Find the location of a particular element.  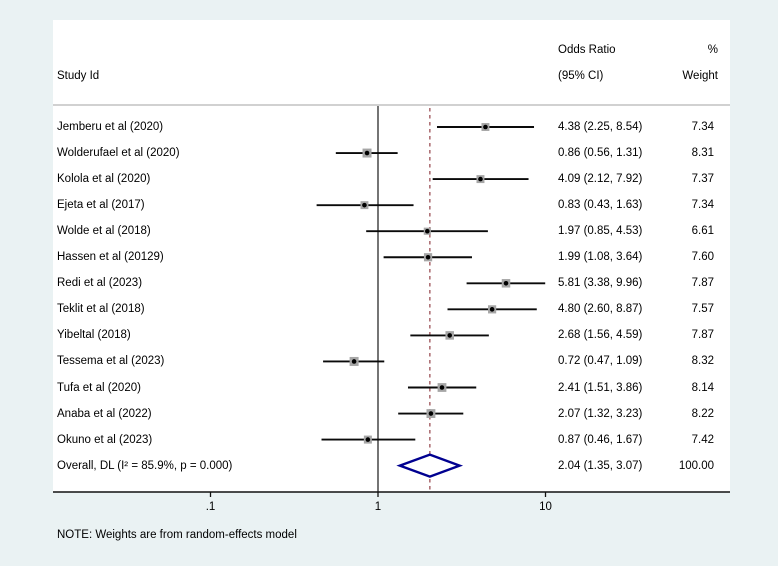

header-ci: (95% CI) is located at coordinates (581, 76).